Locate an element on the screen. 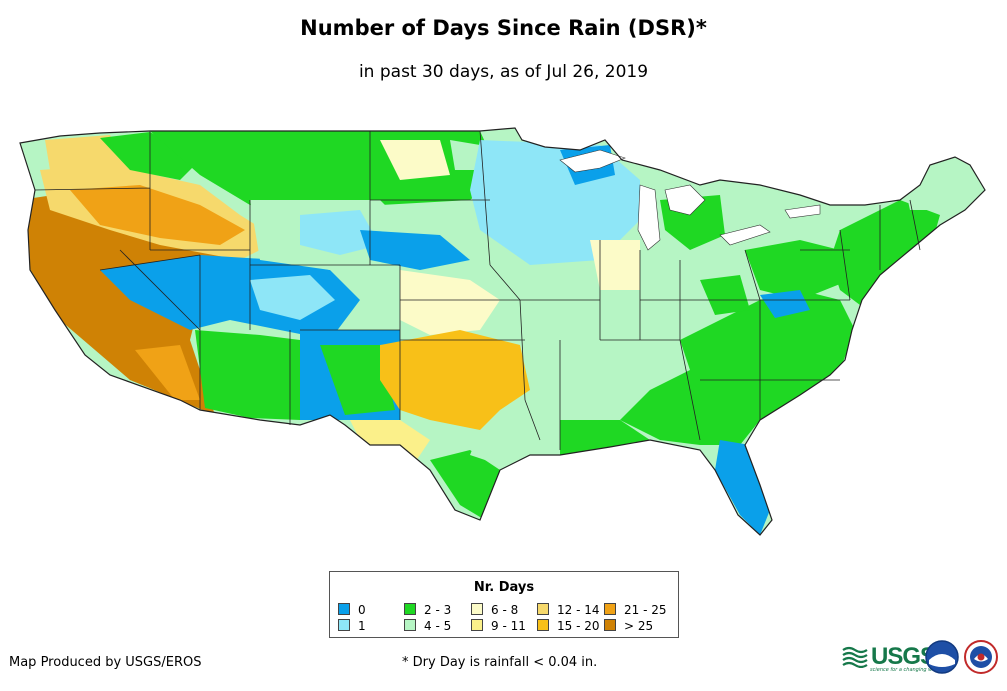  agency-logos: USGS science for a changing world is located at coordinates (922, 658).